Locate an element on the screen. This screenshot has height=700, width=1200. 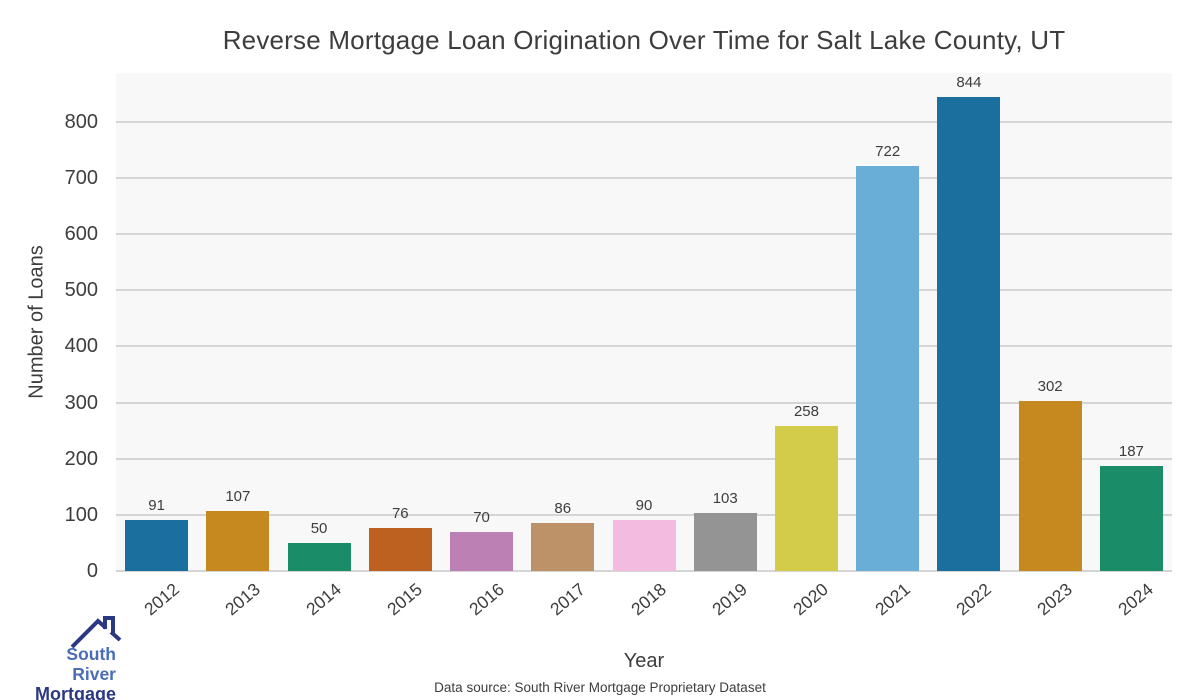
bar-value-label-2017: 86 is located at coordinates (563, 508).